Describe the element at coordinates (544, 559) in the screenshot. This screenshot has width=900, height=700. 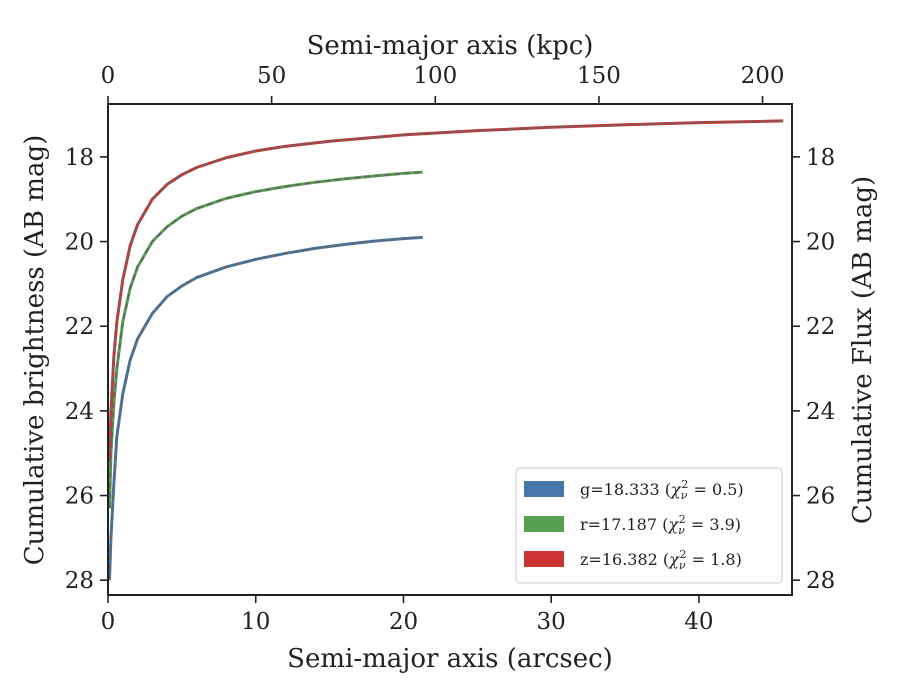
I see `legend-swatch-z` at that location.